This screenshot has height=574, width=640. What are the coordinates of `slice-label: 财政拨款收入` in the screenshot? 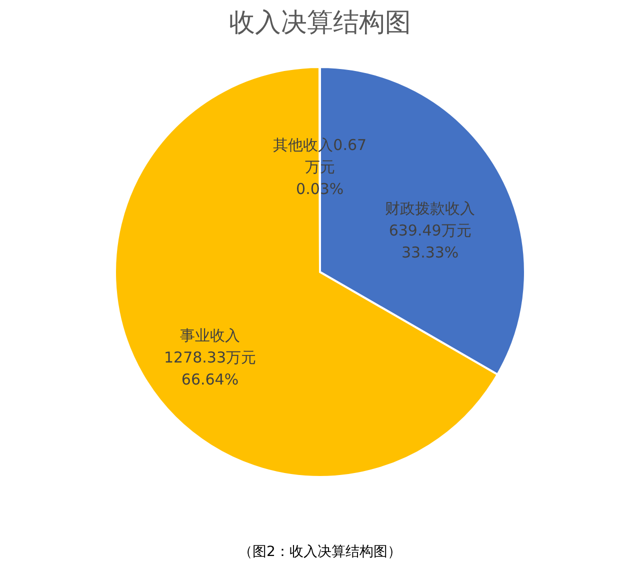 It's located at (430, 208).